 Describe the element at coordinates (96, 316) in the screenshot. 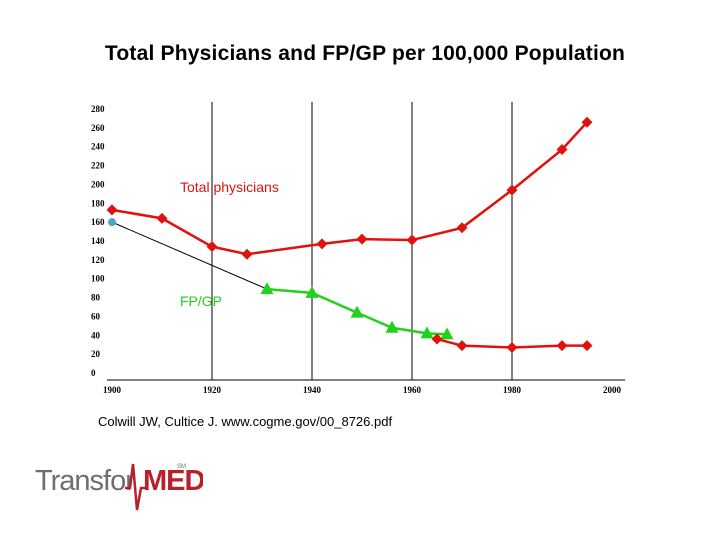

I see `y-tick-label: 60` at that location.